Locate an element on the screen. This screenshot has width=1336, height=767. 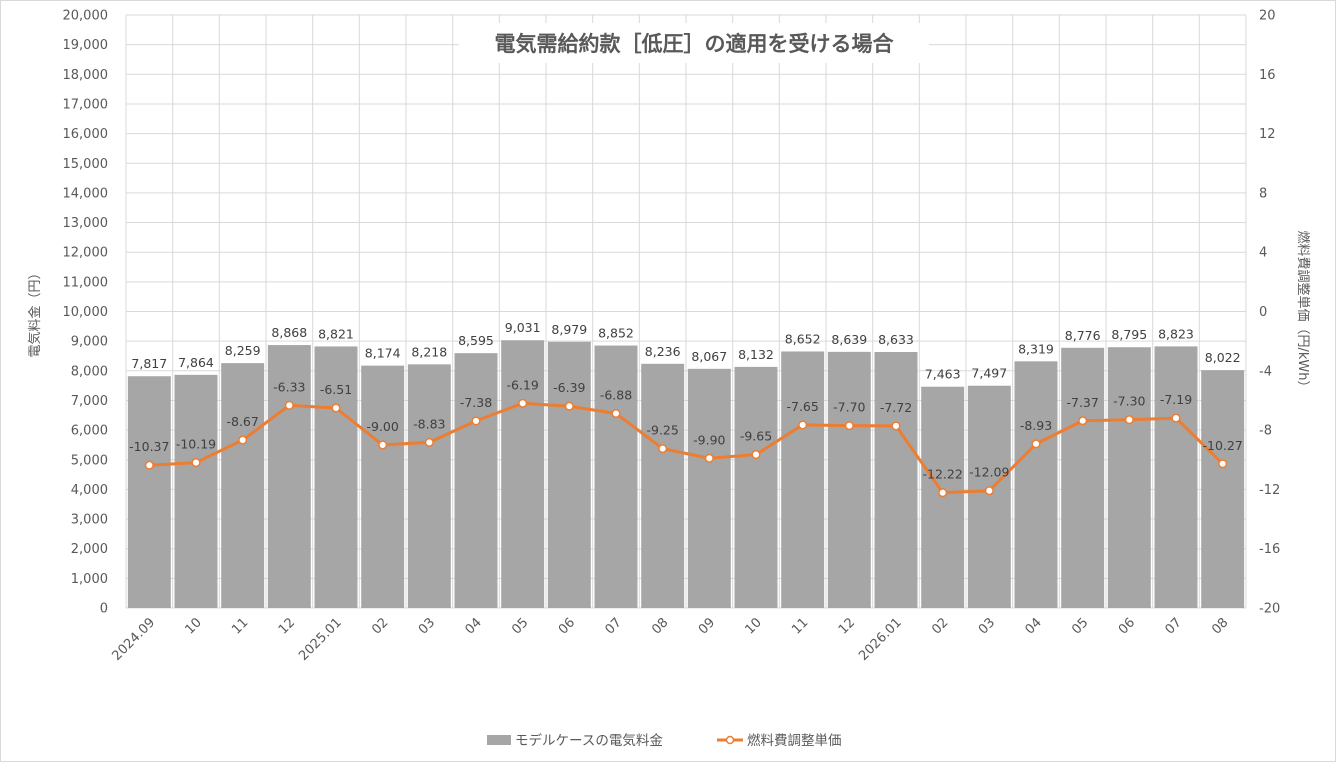
left-tick-label: 14,000 is located at coordinates (86, 193).